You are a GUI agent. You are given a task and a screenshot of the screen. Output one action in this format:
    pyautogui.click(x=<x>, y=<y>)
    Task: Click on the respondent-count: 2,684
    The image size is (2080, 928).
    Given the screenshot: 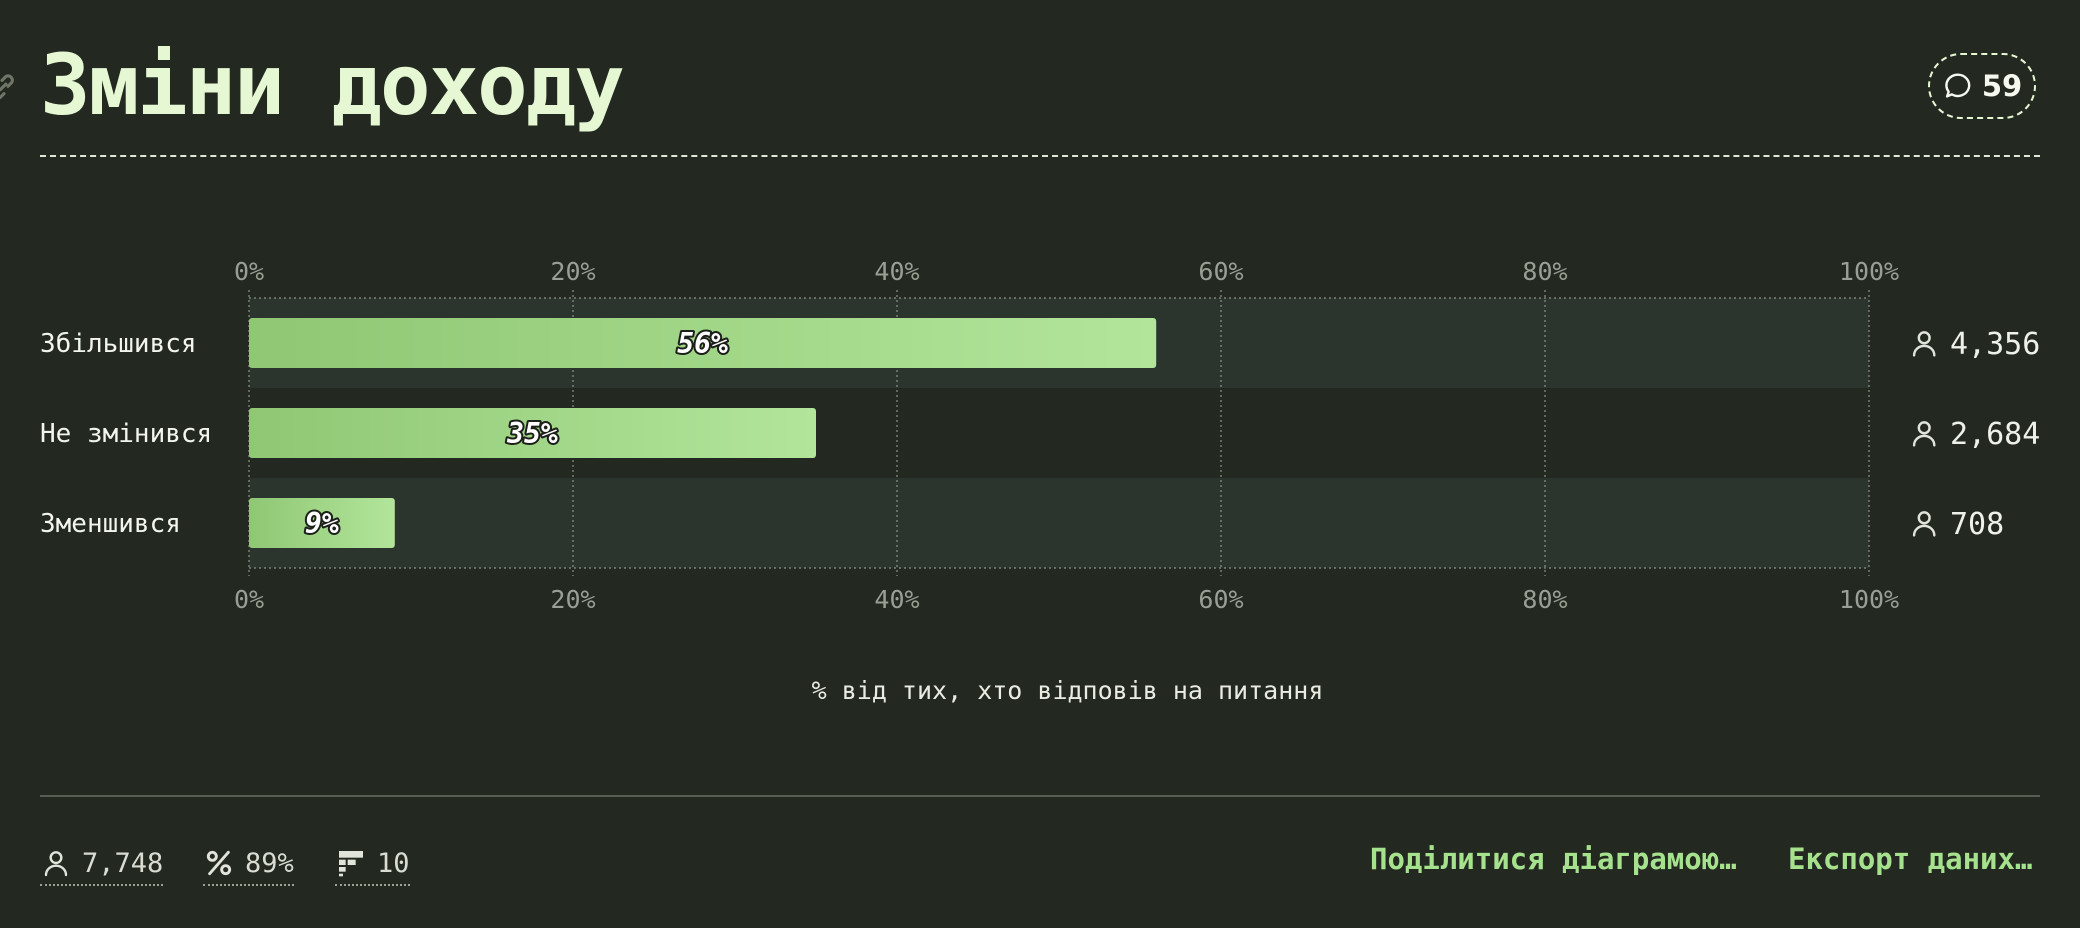 What is the action you would take?
    pyautogui.click(x=1995, y=434)
    